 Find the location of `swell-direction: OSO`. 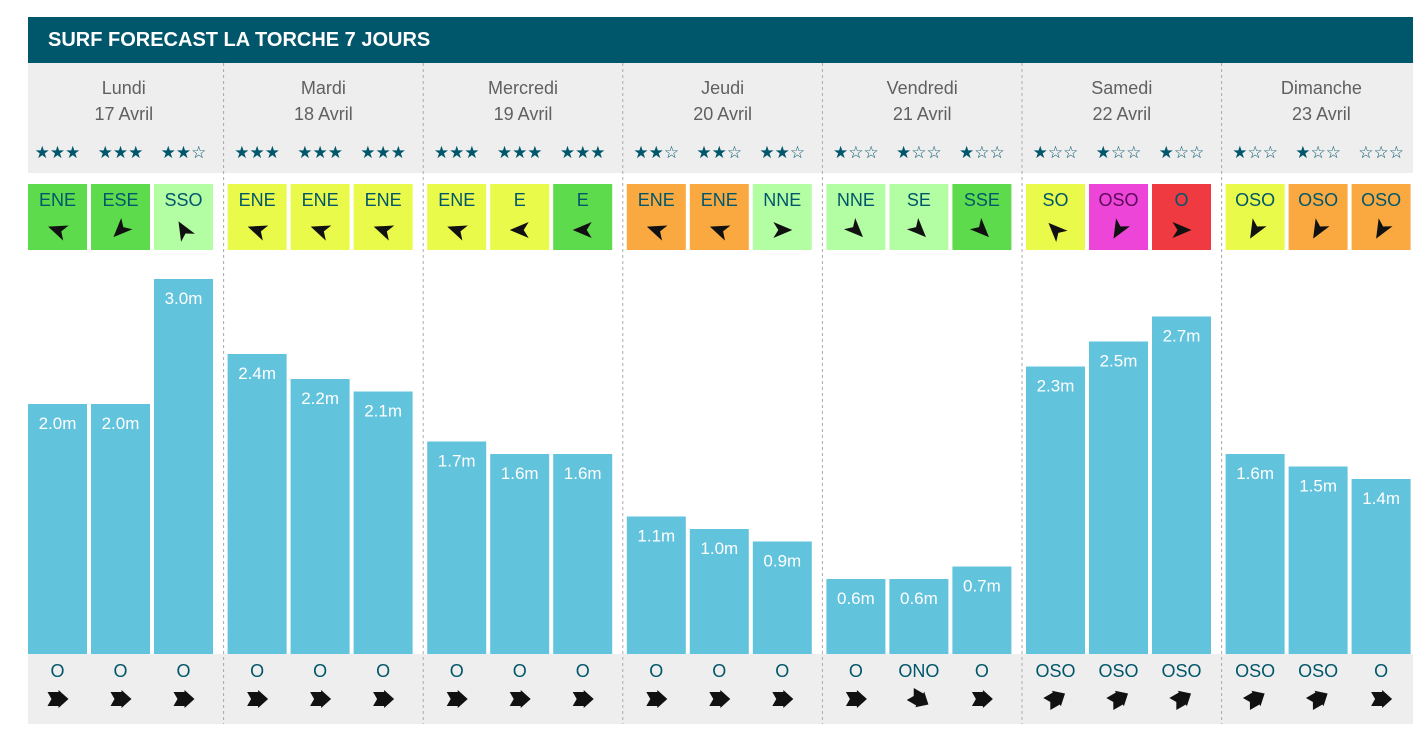

swell-direction: OSO is located at coordinates (1055, 671).